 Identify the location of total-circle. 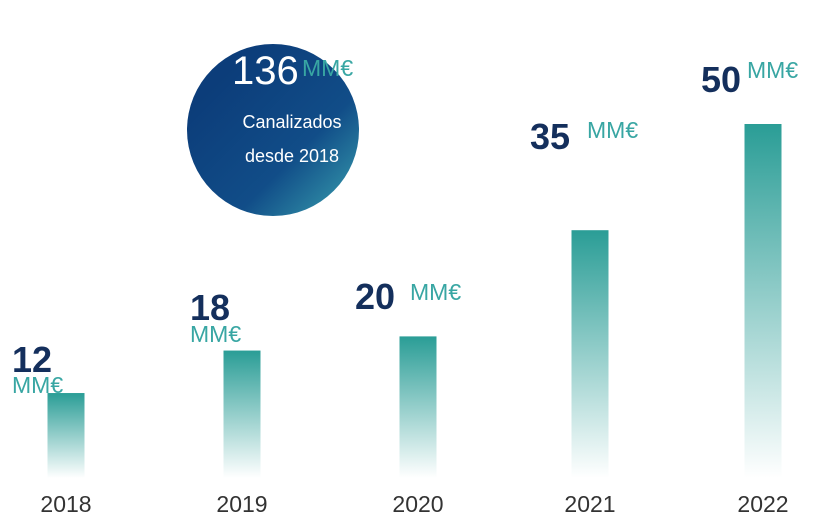
(273, 130).